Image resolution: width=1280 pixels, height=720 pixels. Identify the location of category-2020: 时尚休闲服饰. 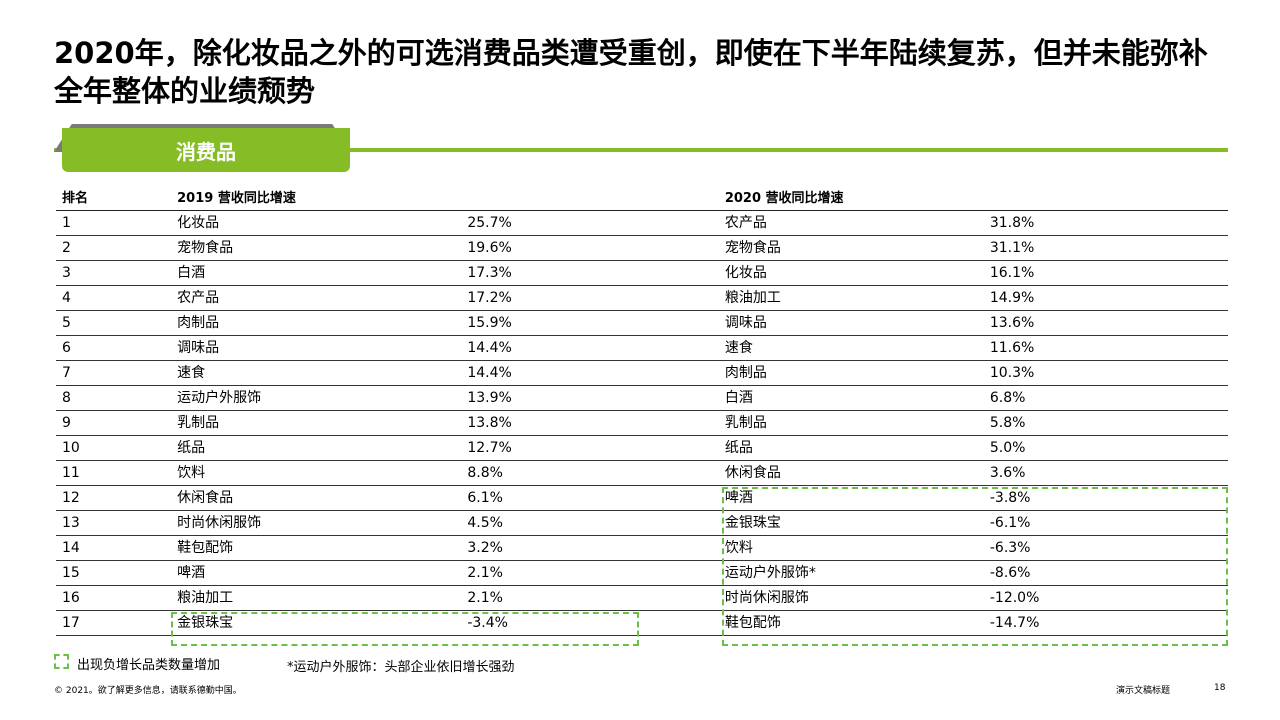
(851, 598).